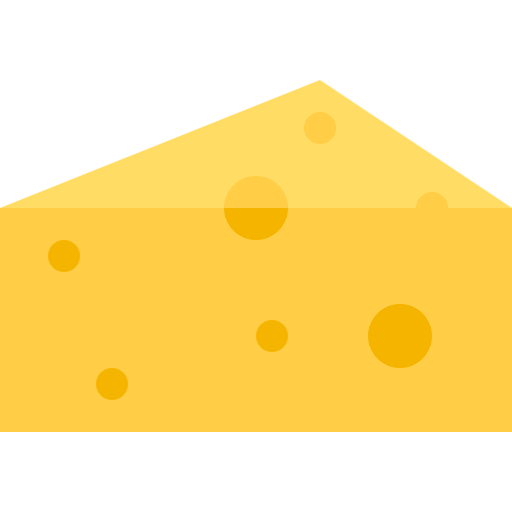  I want to click on cheese-hole-top-half, so click(256, 192).